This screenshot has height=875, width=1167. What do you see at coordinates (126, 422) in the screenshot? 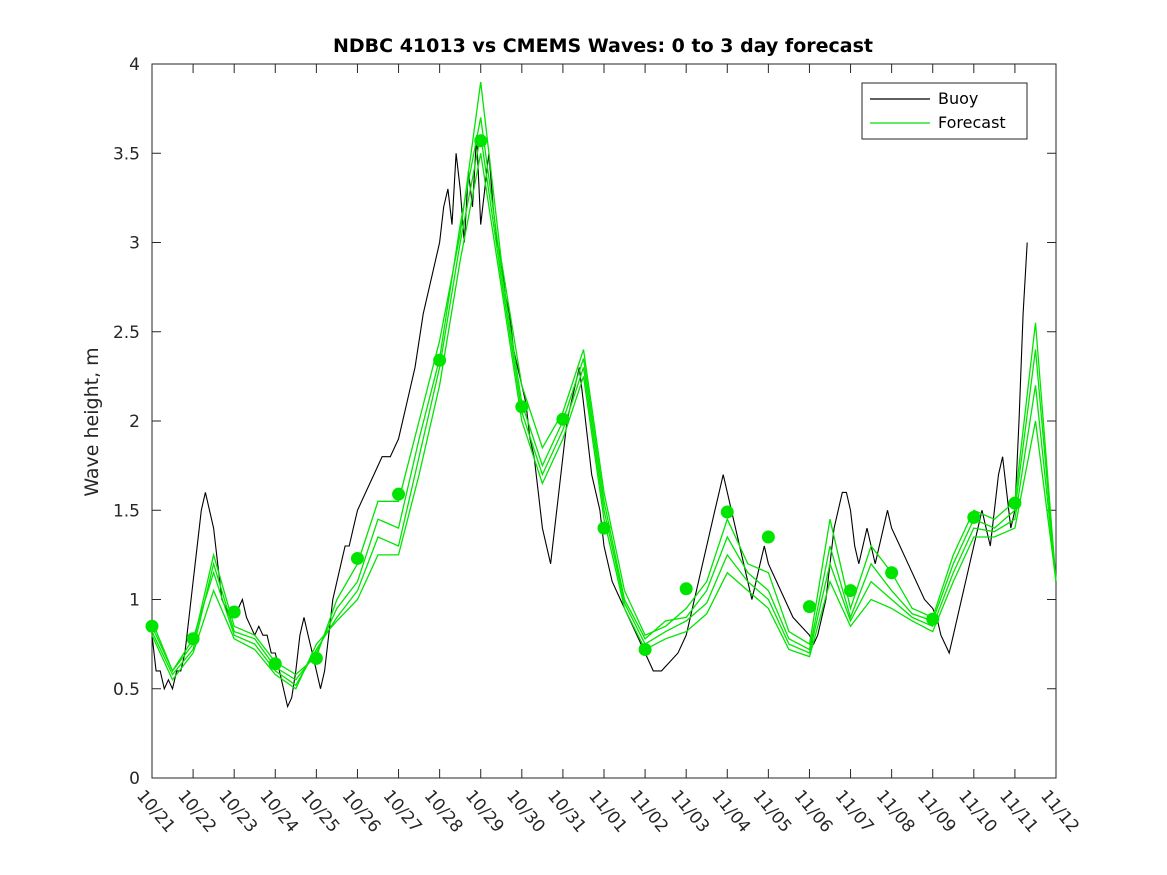
I see `y-axis-tick-labels: 0 0.5 1 1.5 2 2.5 3 3.5 4` at bounding box center [126, 422].